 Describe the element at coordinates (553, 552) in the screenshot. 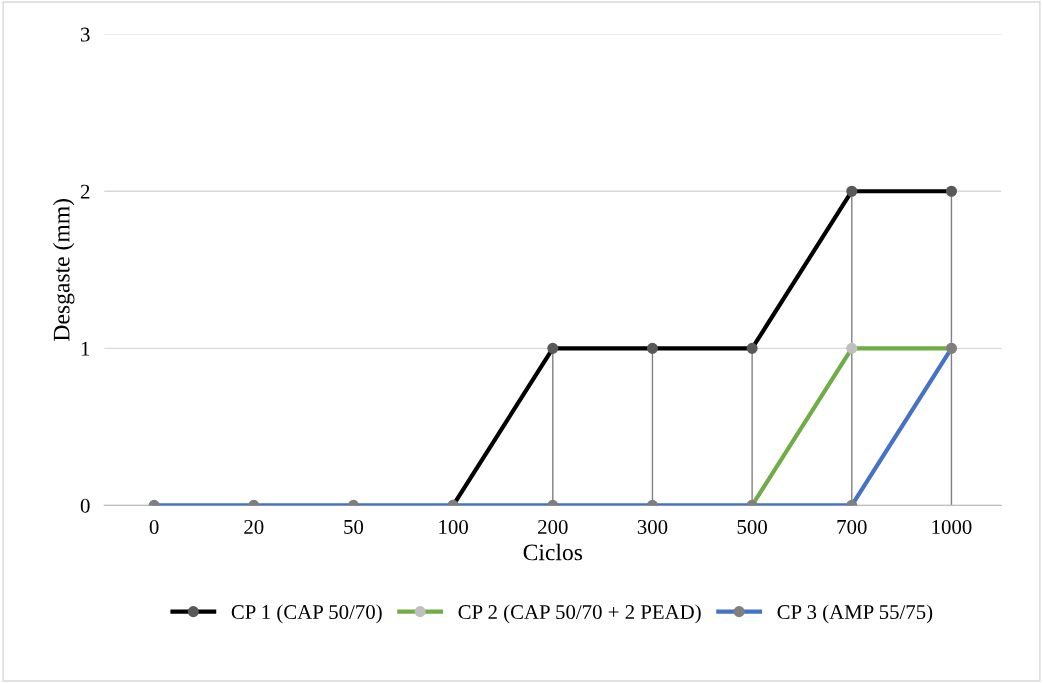

I see `x-axis-title: Ciclos` at that location.